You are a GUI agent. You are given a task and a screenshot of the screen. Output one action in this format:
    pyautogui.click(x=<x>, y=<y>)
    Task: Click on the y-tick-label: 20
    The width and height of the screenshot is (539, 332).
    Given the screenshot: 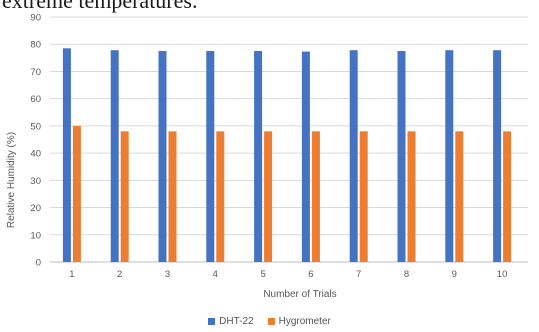 What is the action you would take?
    pyautogui.click(x=35, y=208)
    